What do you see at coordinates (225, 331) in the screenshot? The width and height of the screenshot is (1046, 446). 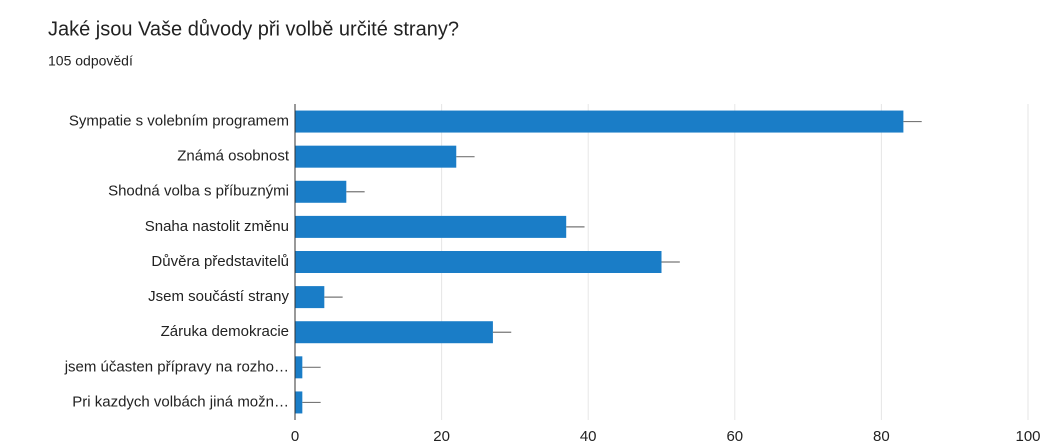 I see `y-tick-label: Záruka demokracie` at bounding box center [225, 331].